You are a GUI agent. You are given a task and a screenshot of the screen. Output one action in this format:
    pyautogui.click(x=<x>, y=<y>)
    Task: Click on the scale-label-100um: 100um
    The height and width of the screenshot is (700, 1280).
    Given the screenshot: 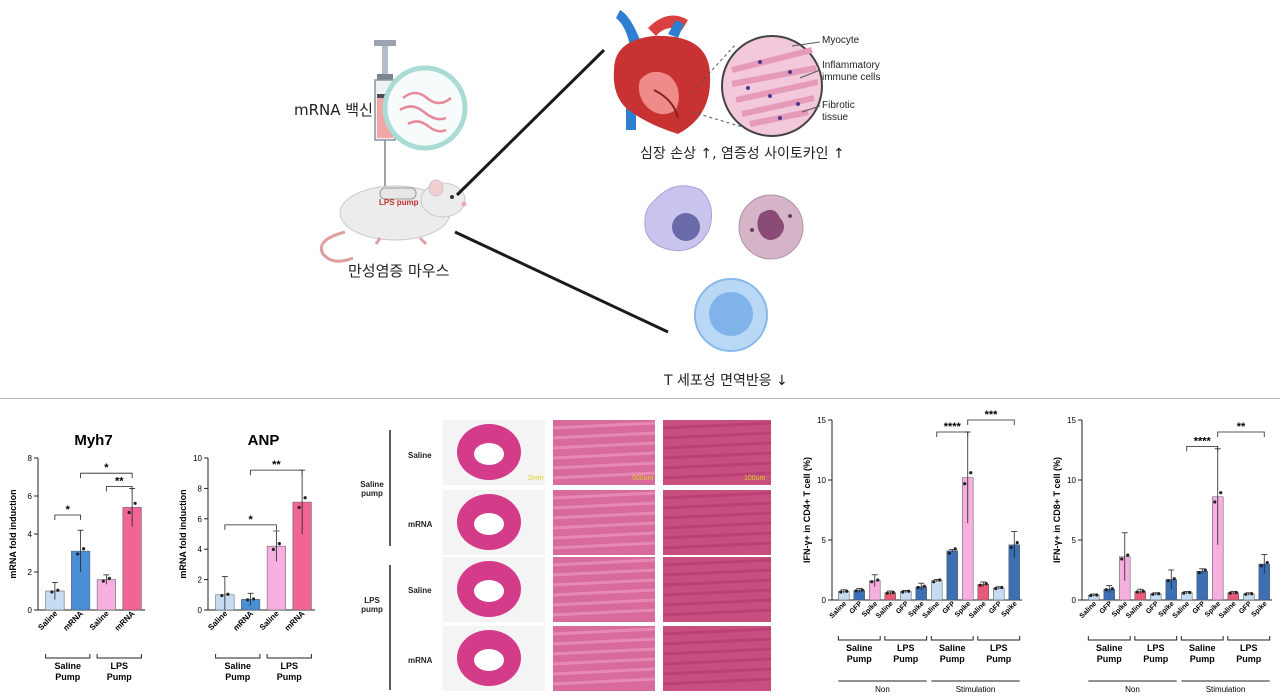 What is the action you would take?
    pyautogui.click(x=755, y=478)
    